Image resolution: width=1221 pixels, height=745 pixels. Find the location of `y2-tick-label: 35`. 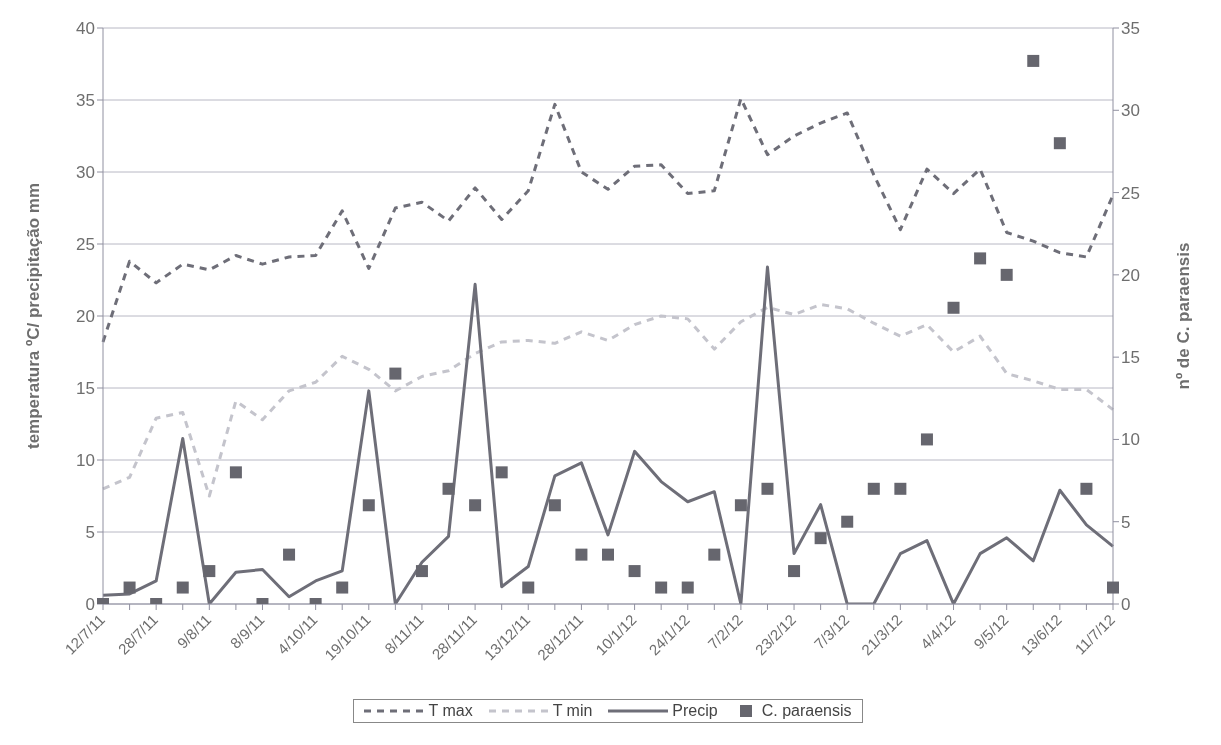

y2-tick-label: 35 is located at coordinates (1130, 29).